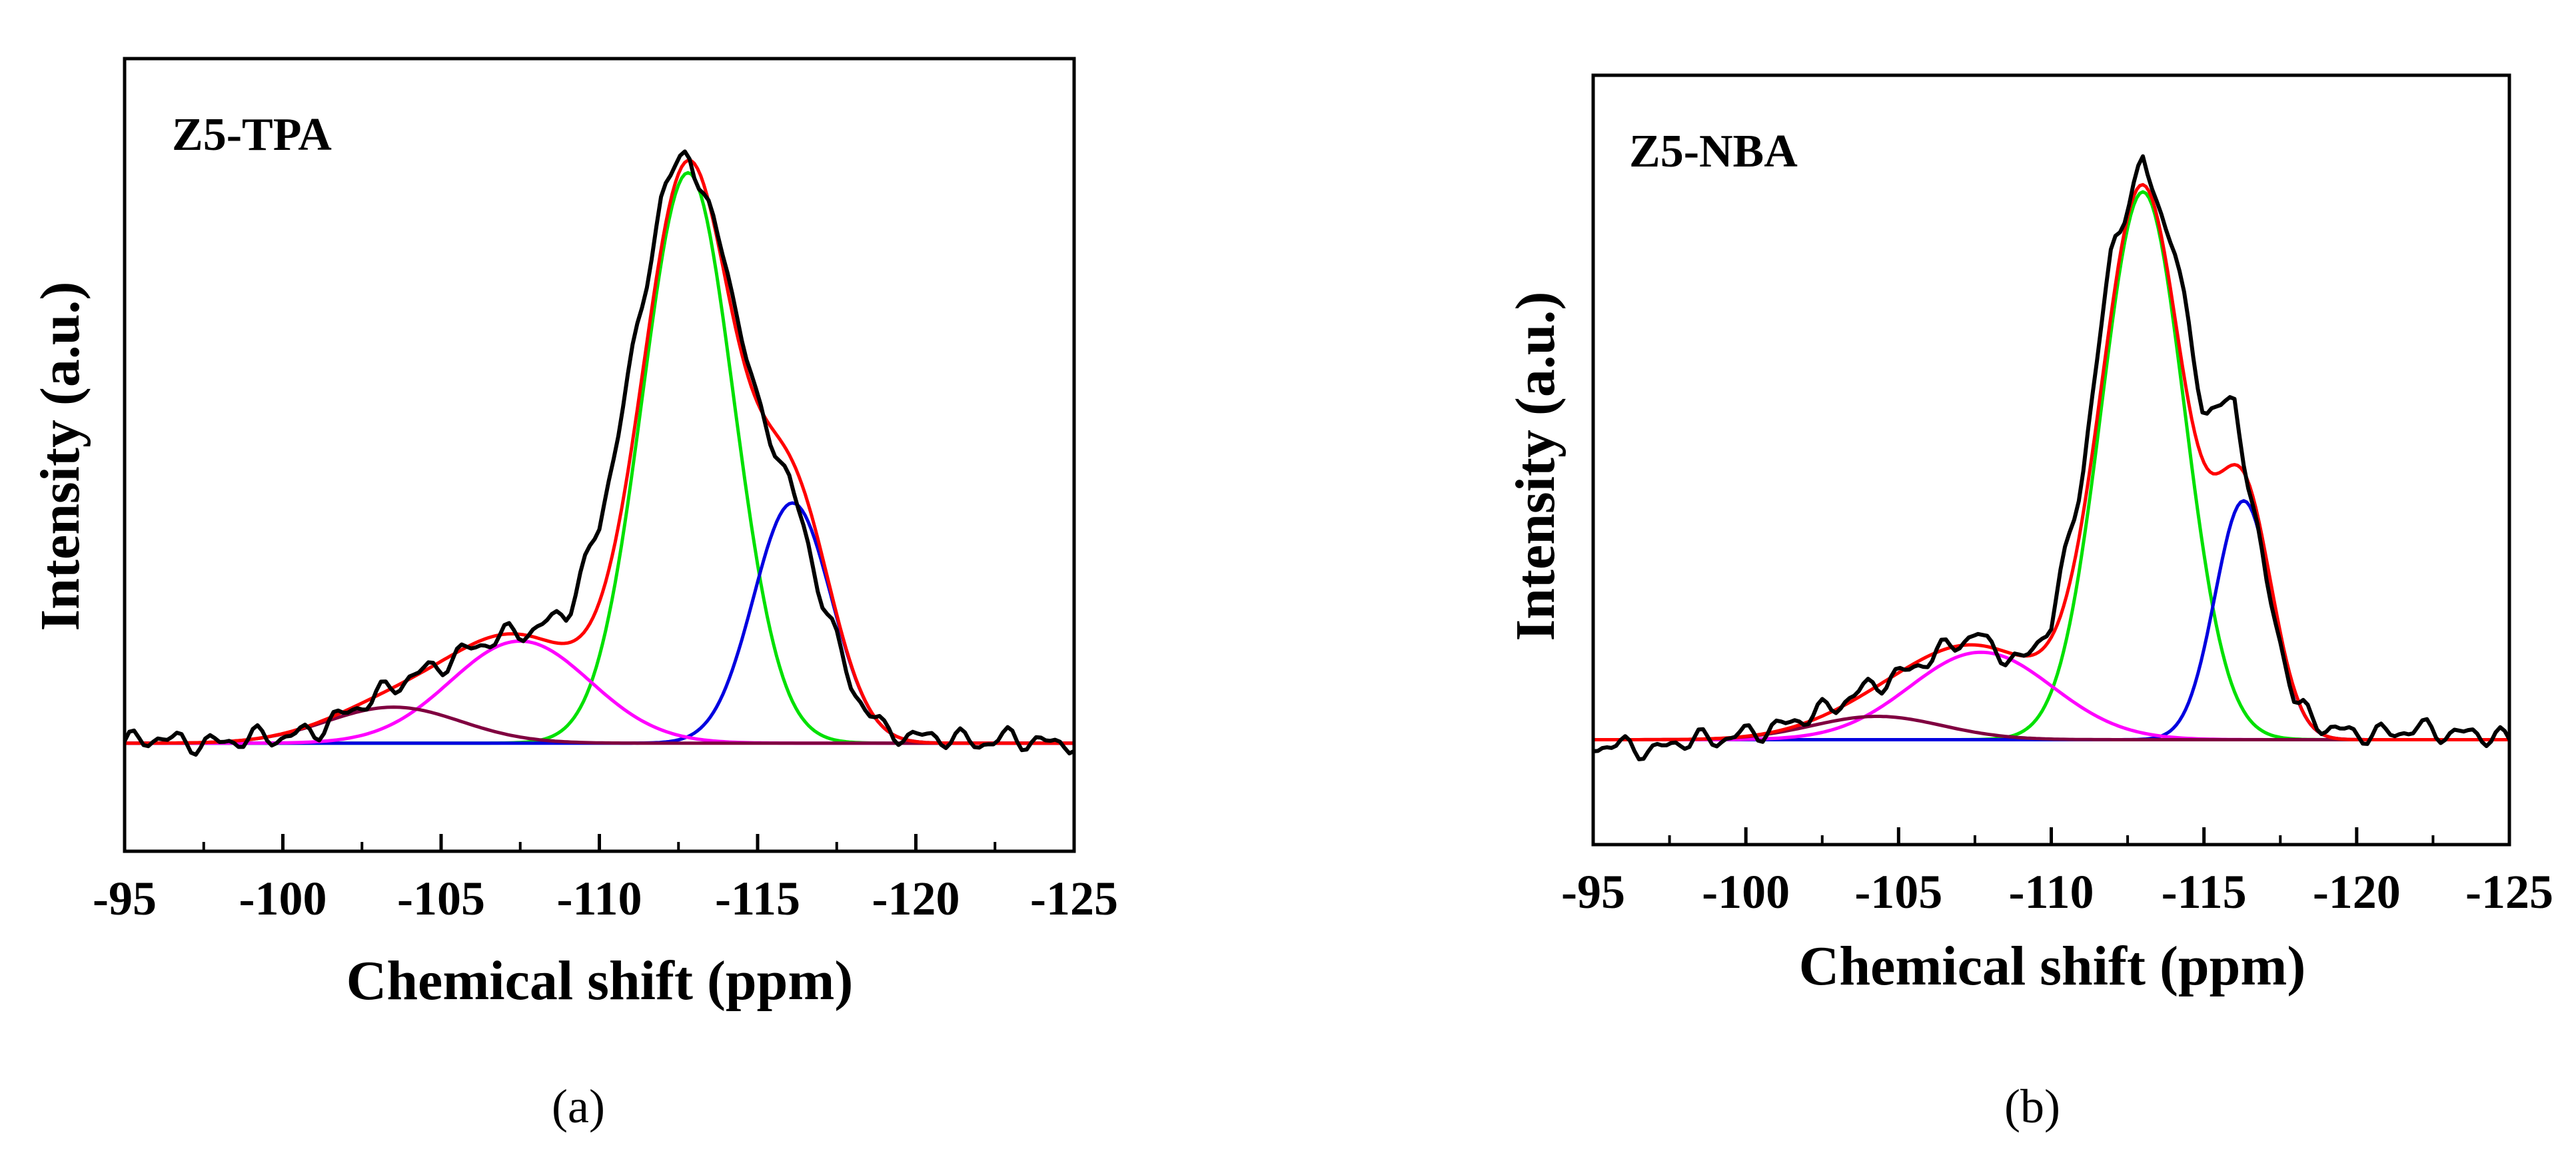  I want to click on y-axis-title-a: Intensity (a.u.), so click(60, 456).